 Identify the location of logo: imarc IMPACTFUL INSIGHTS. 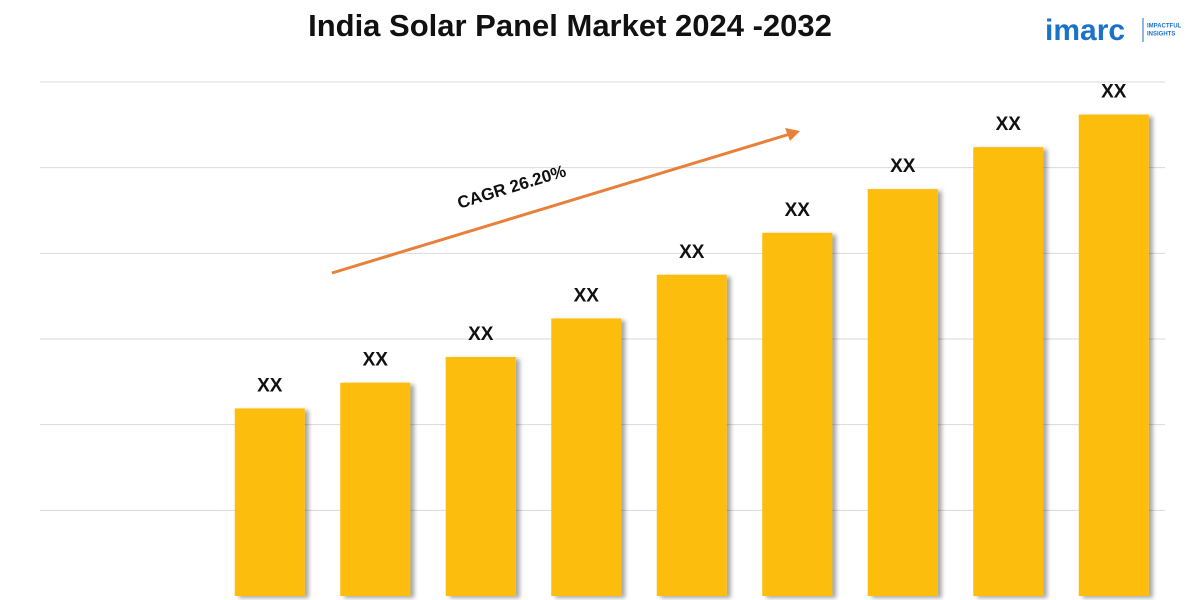
(1113, 30).